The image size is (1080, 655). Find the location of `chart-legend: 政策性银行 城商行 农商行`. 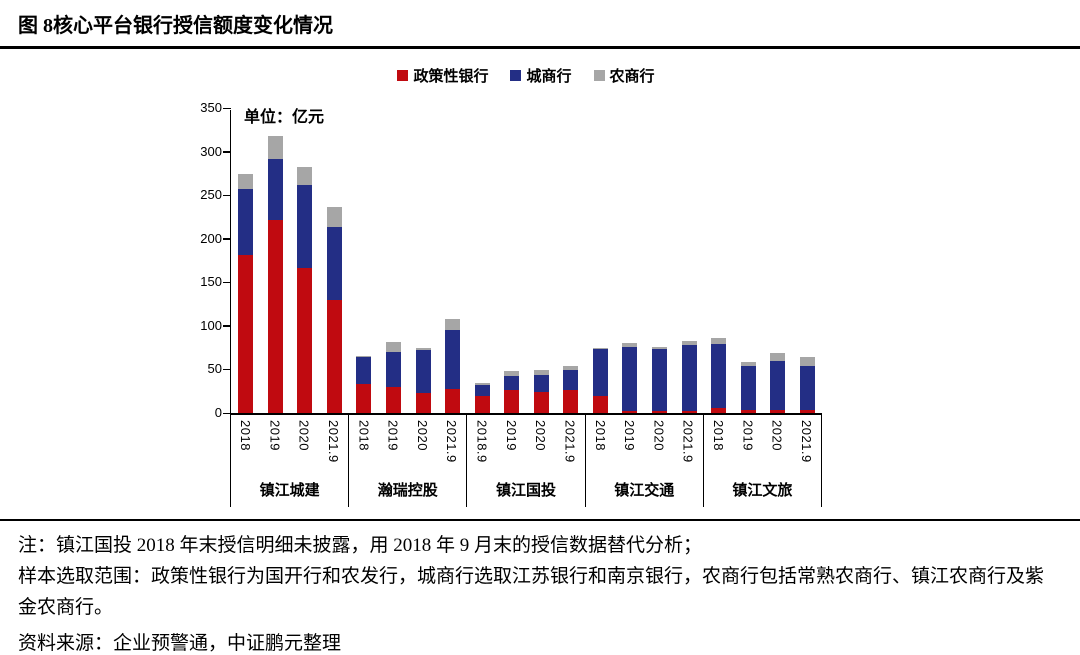

chart-legend: 政策性银行 城商行 农商行 is located at coordinates (526, 75).